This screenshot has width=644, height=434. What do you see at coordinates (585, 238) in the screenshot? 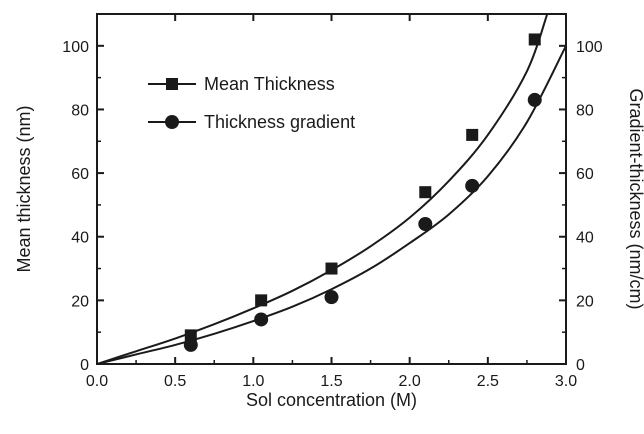
I see `y2-tick-label: 40` at bounding box center [585, 238].